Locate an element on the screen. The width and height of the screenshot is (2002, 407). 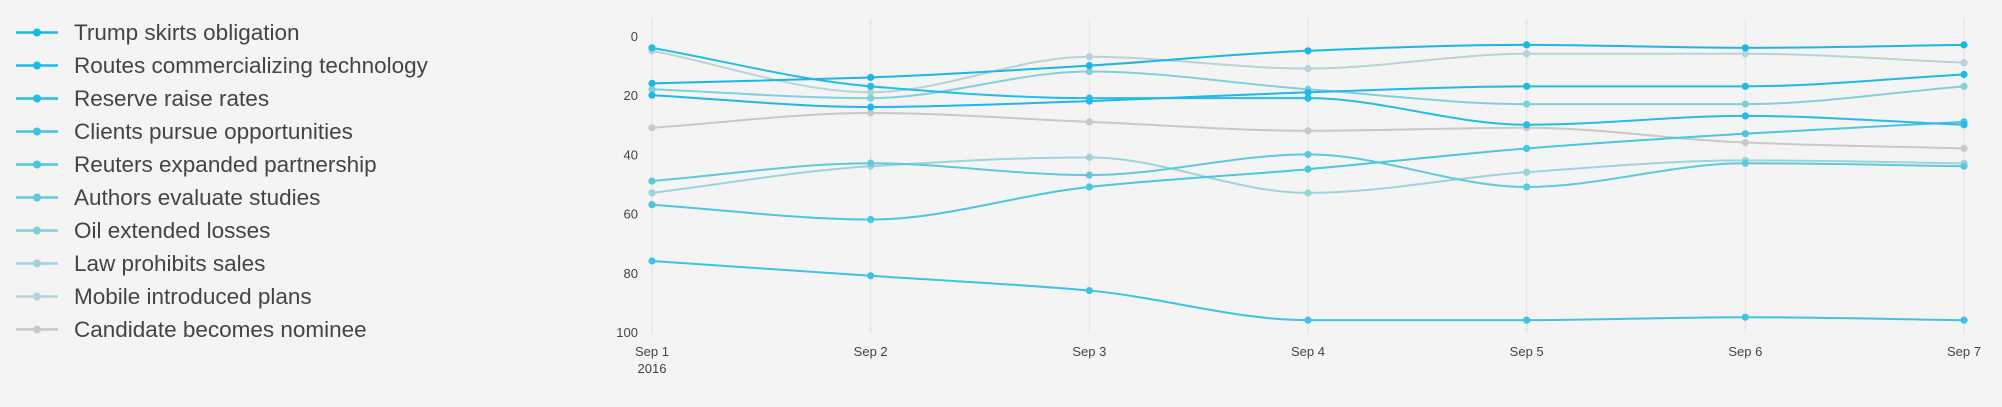
x-tick-label: Sep 5 is located at coordinates (1527, 351).